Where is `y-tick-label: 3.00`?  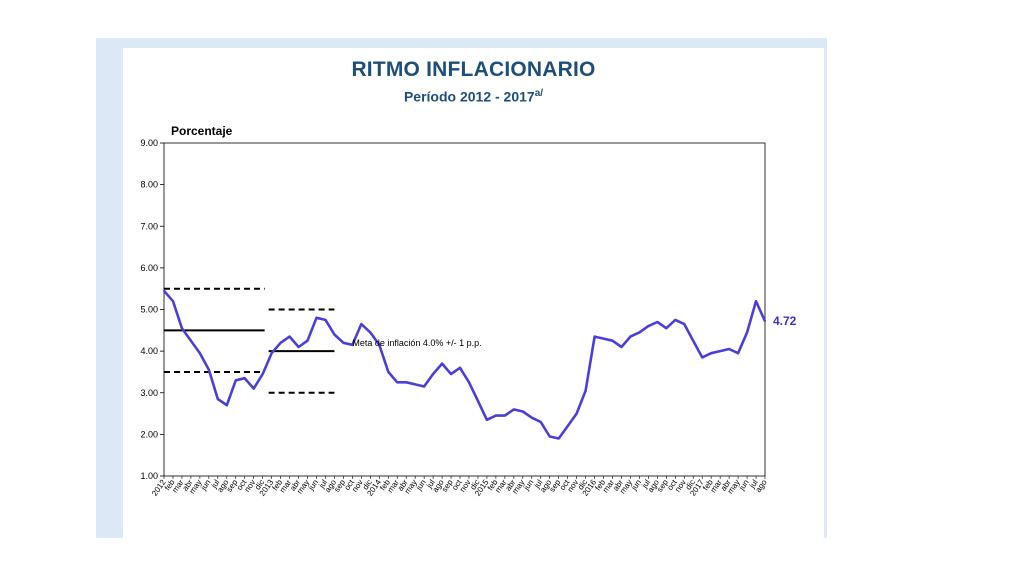 y-tick-label: 3.00 is located at coordinates (149, 393).